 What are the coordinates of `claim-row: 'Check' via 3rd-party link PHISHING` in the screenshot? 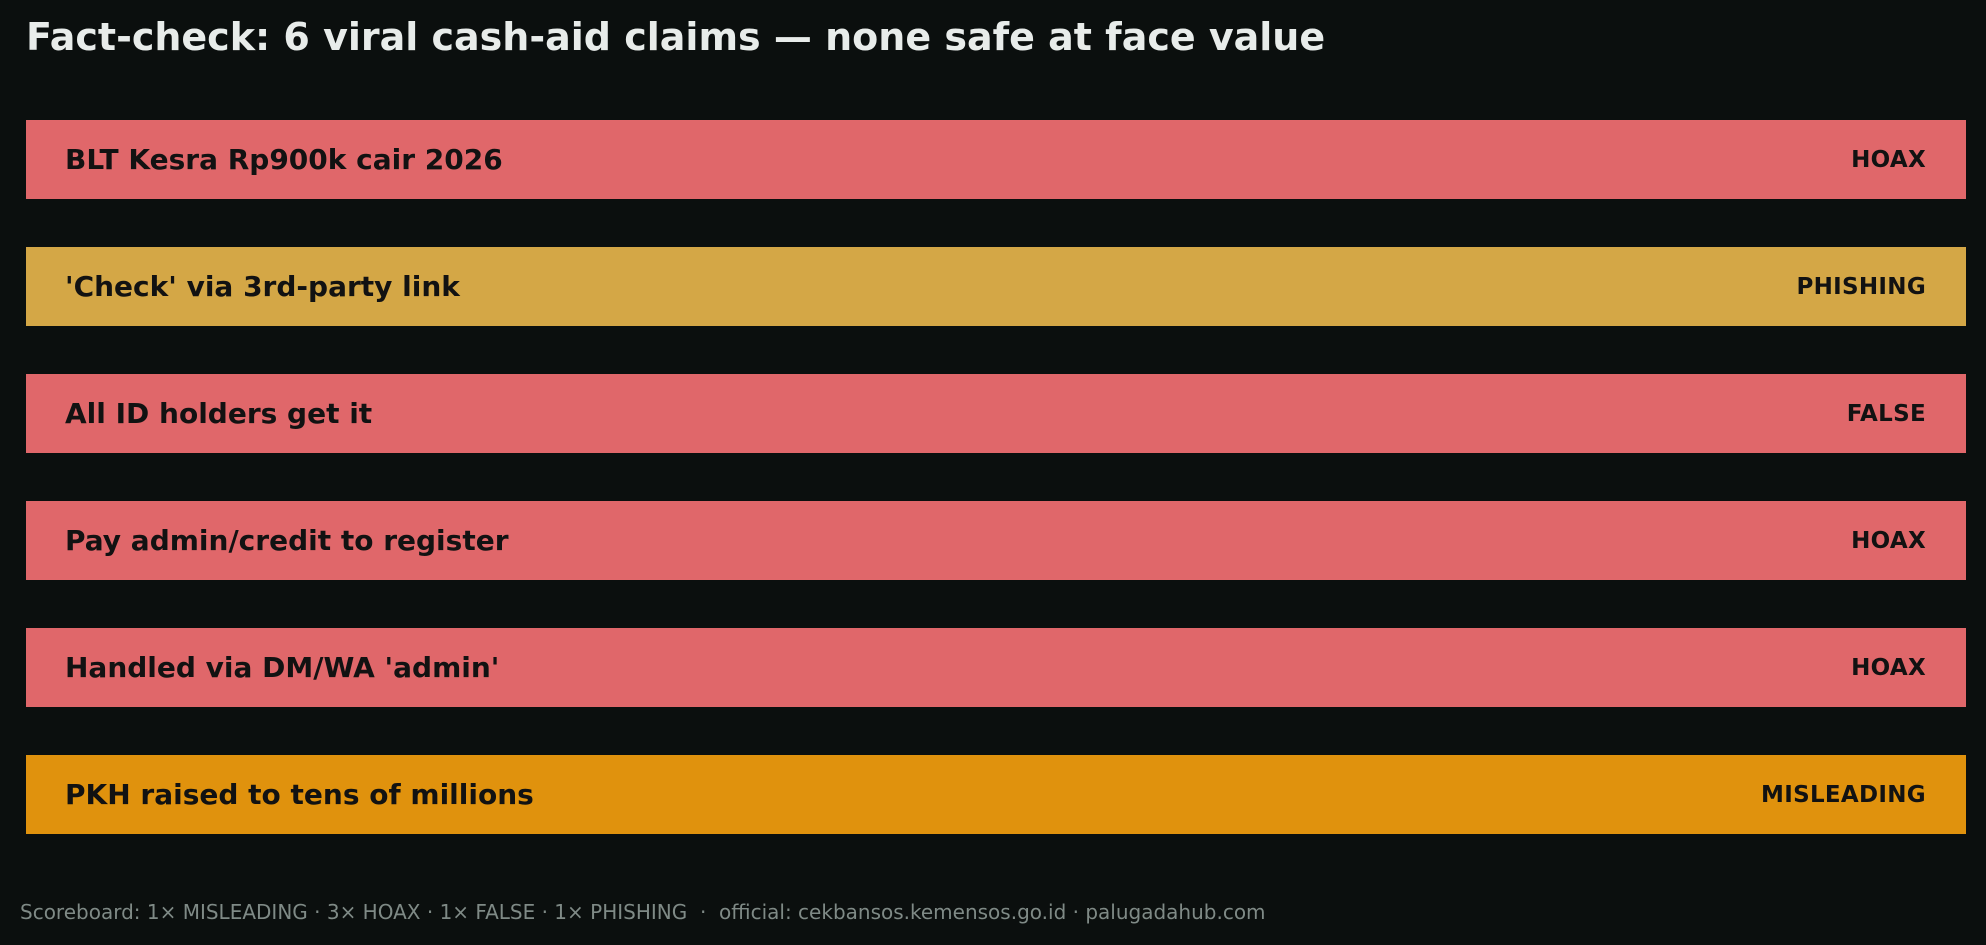 It's located at (996, 286).